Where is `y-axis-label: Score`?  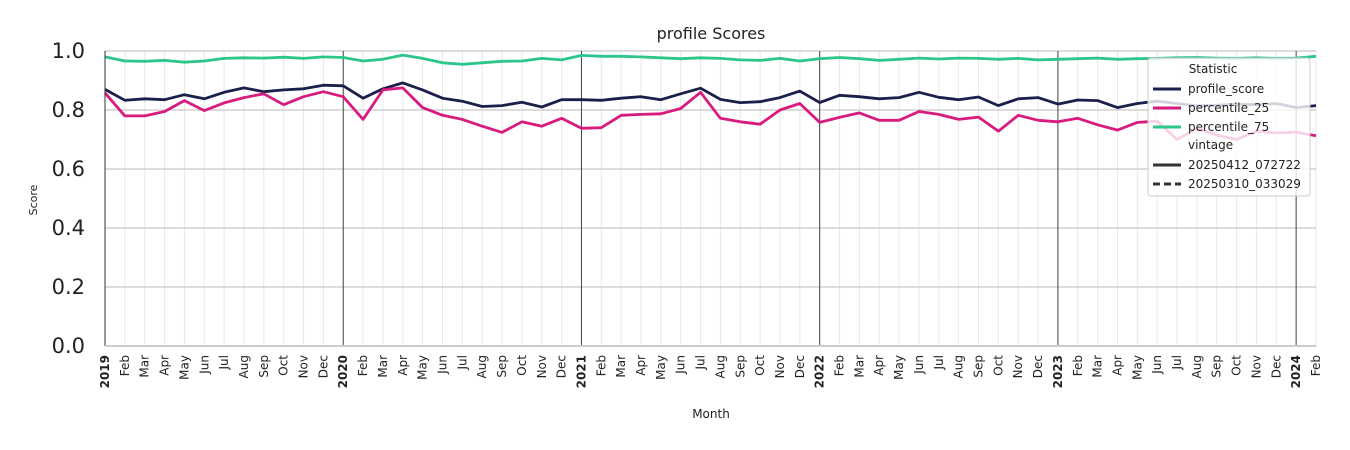
y-axis-label: Score is located at coordinates (33, 199).